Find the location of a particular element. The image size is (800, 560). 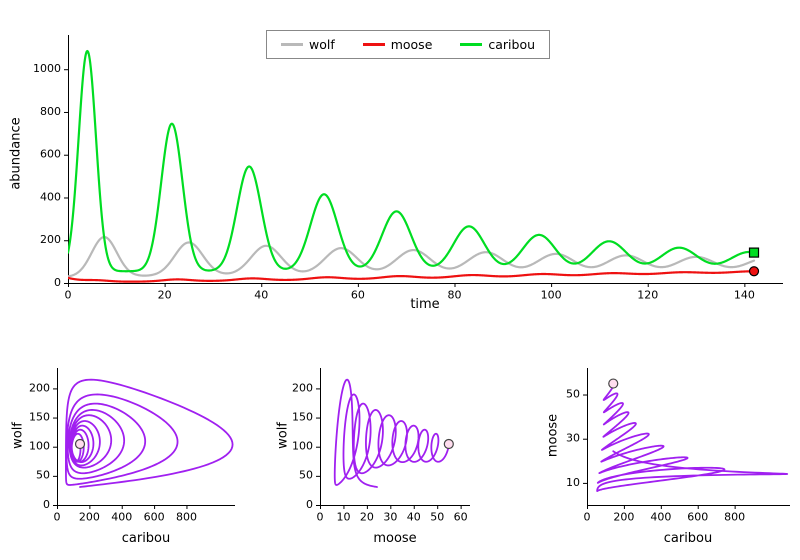

legend-label-moose: moose is located at coordinates (411, 44).